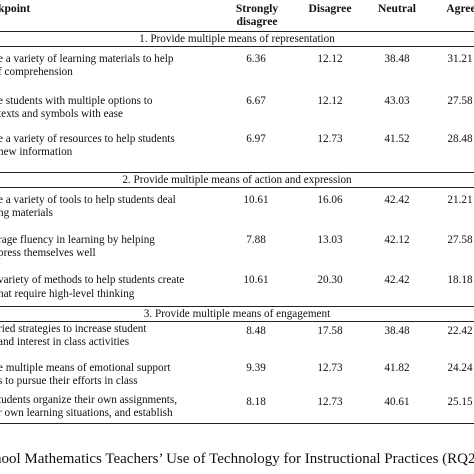 The image size is (474, 474). Describe the element at coordinates (36, 72) in the screenshot. I see `row-text-line2: f comprehension` at that location.